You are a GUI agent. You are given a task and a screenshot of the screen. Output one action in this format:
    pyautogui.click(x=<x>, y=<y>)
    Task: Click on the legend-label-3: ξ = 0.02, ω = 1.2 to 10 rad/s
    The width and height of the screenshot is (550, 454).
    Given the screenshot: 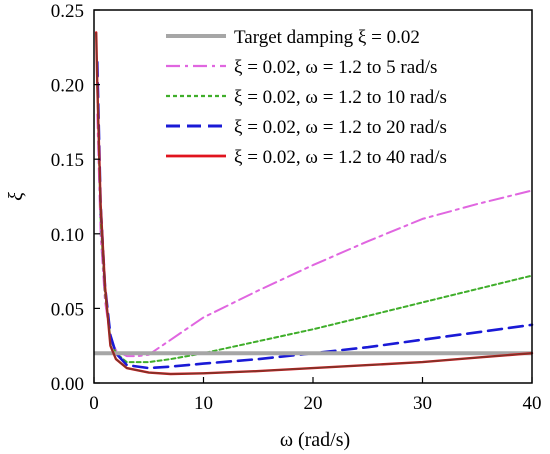 What is the action you would take?
    pyautogui.click(x=340, y=97)
    